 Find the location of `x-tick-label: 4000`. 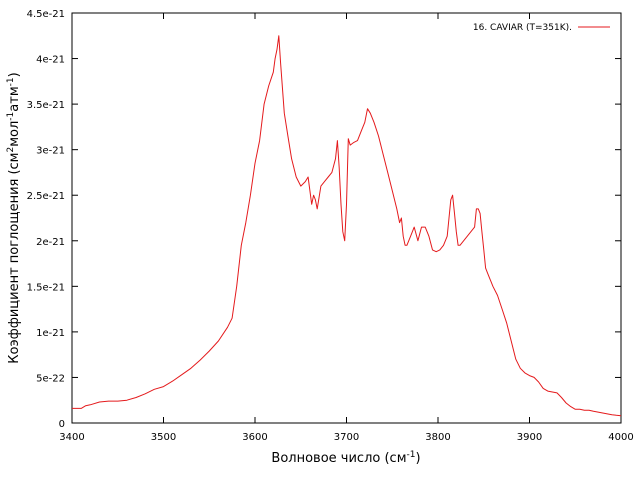

x-tick-label: 4000 is located at coordinates (620, 437).